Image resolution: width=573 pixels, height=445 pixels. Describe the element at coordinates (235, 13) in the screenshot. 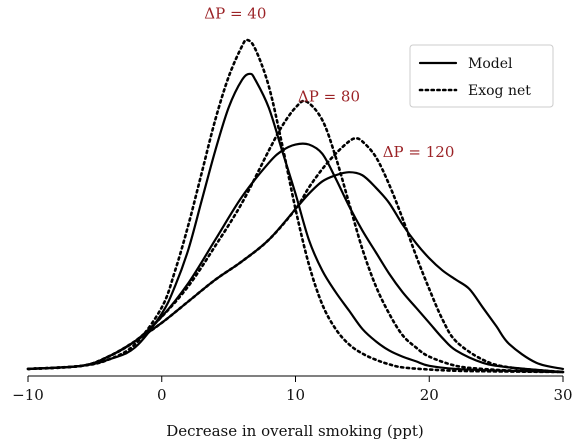

I see `annotation-label: ΔP = 40` at that location.